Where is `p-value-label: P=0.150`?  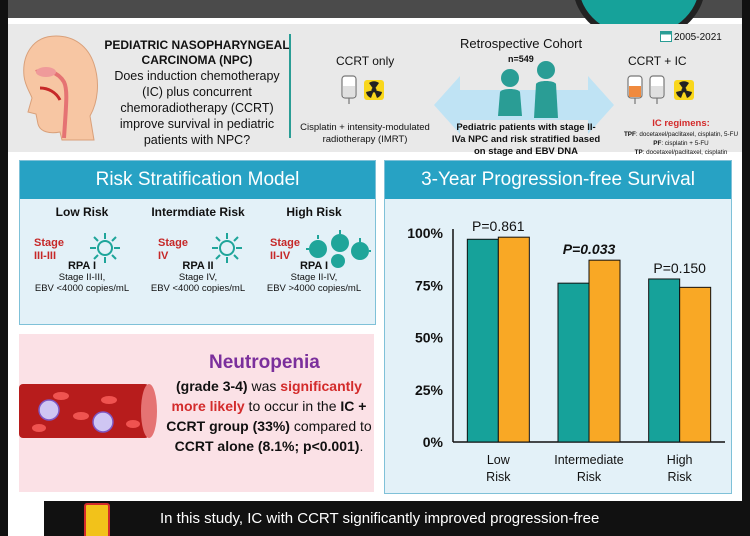
p-value-label: P=0.150 is located at coordinates (679, 268).